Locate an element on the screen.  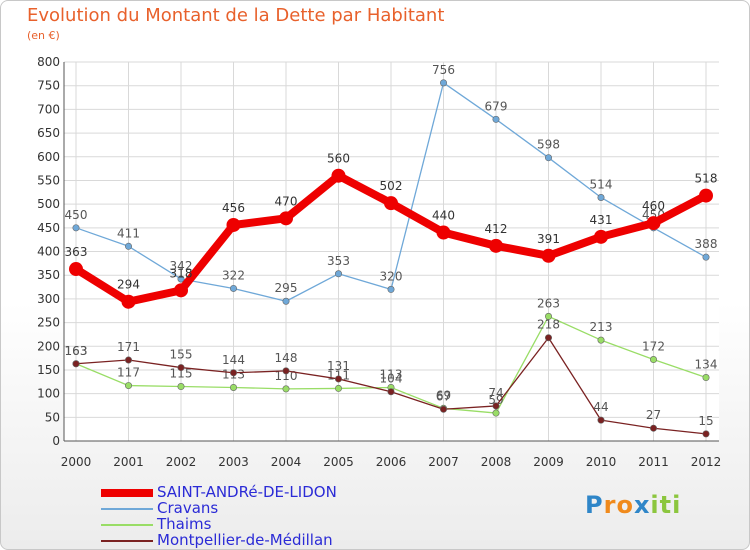
data-label: 74 is located at coordinates (495, 393).